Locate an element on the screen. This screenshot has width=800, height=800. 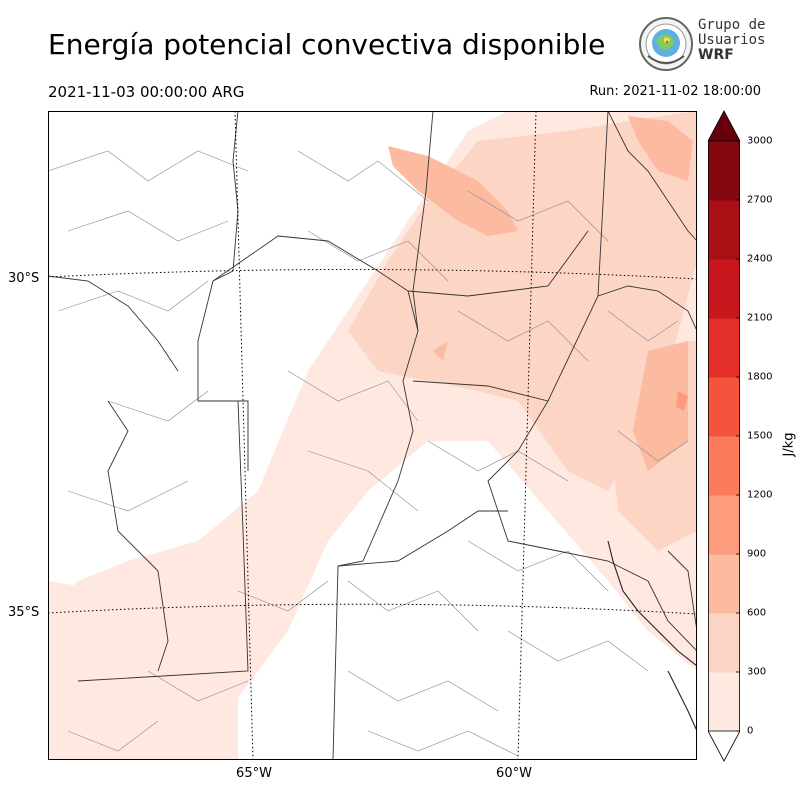
globe-seal-icon is located at coordinates (666, 44).